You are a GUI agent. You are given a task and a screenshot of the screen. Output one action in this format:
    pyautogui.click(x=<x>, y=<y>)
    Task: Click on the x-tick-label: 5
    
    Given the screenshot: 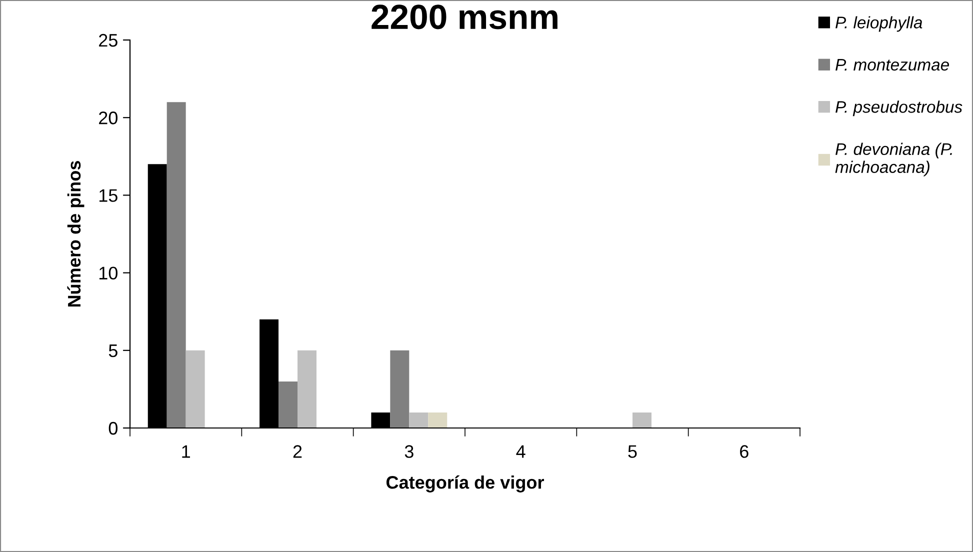 What is the action you would take?
    pyautogui.click(x=632, y=451)
    